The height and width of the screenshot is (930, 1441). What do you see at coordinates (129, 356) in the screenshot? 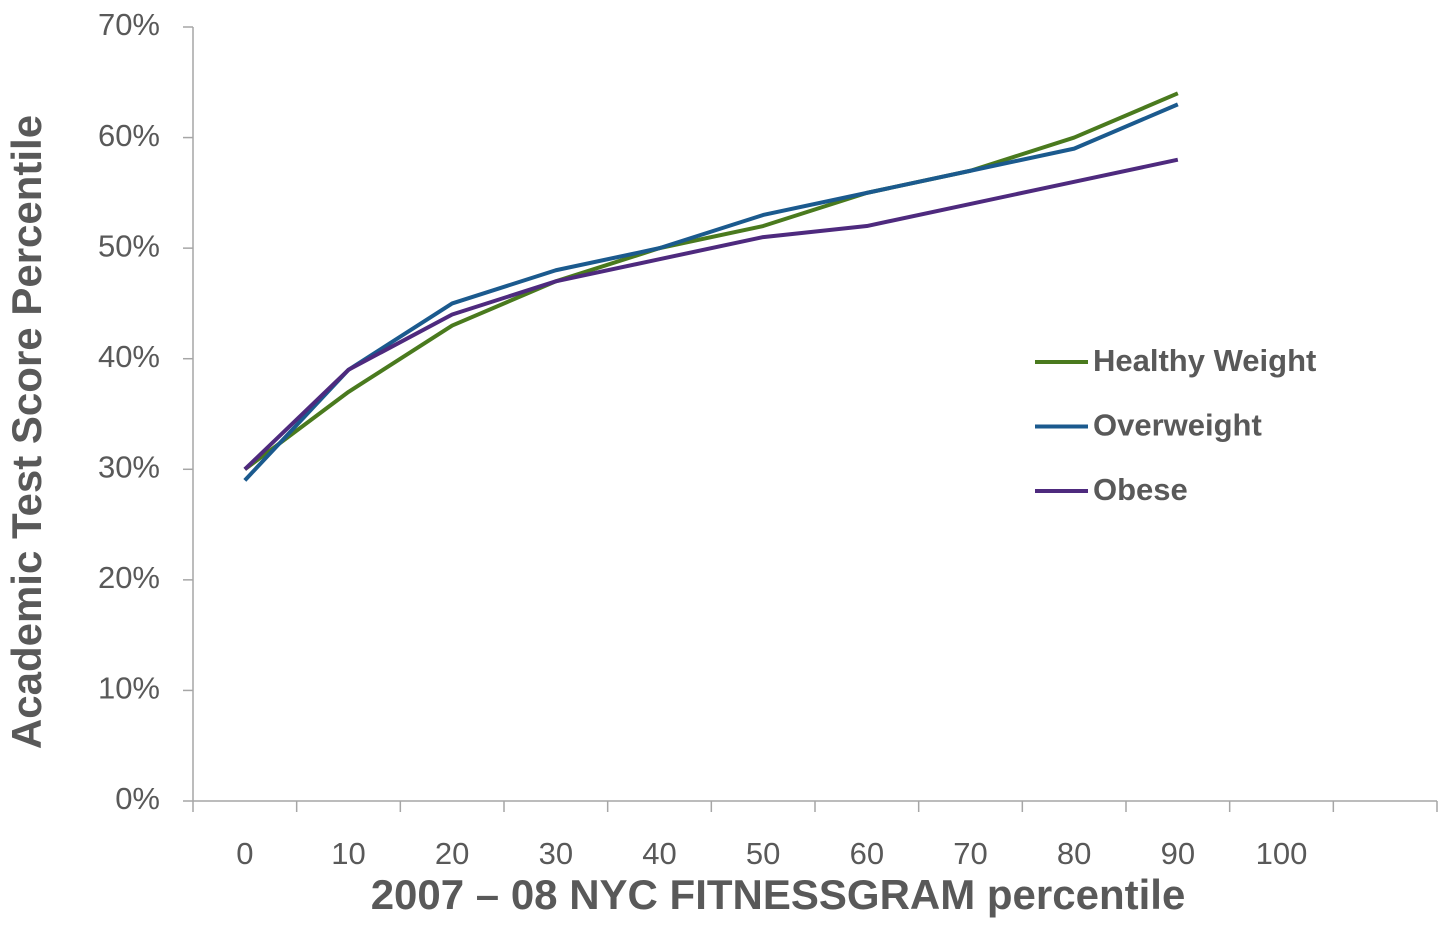
I see `y-tick-label: 40%` at bounding box center [129, 356].